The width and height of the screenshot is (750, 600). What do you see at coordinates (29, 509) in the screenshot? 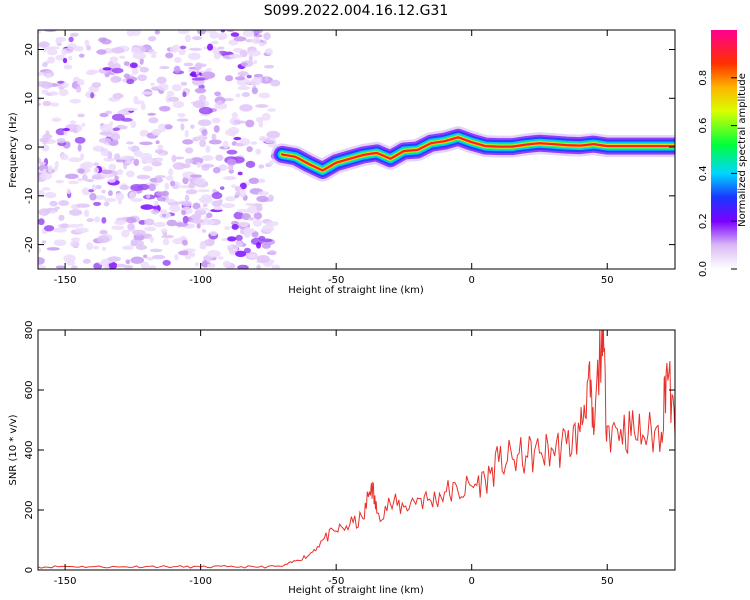
I see `snr-y-tick-label: 200` at bounding box center [29, 509].